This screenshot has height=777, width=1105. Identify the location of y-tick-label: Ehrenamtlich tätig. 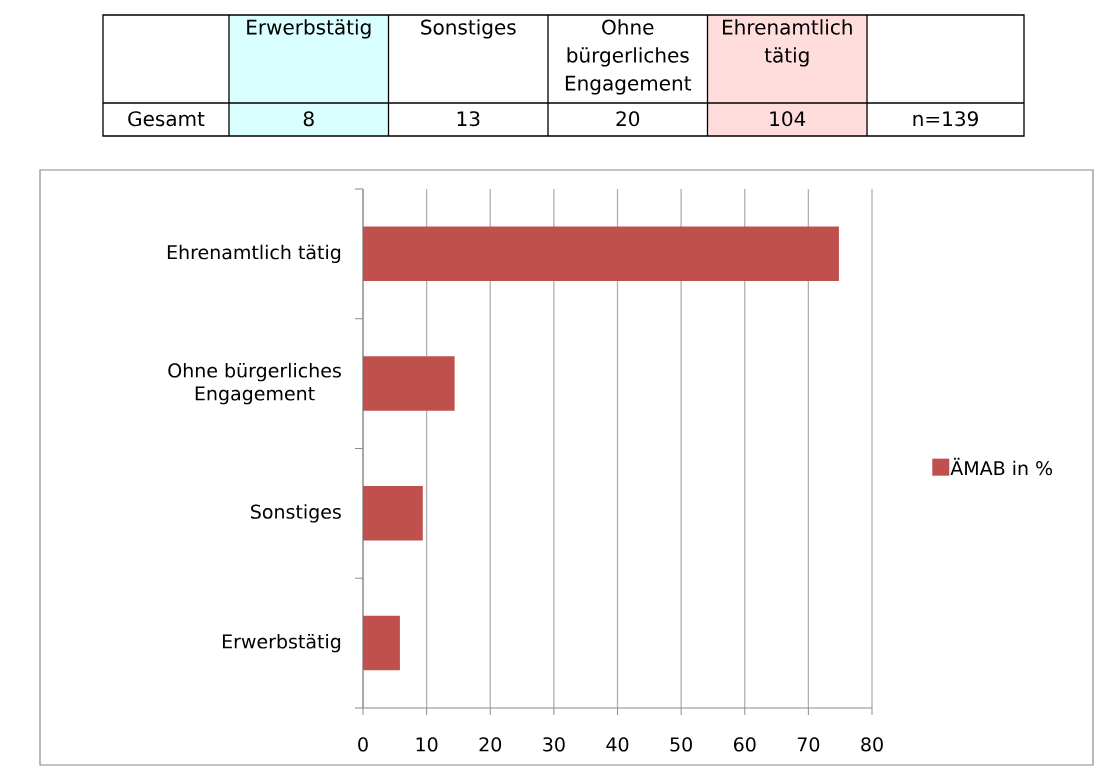
(254, 254).